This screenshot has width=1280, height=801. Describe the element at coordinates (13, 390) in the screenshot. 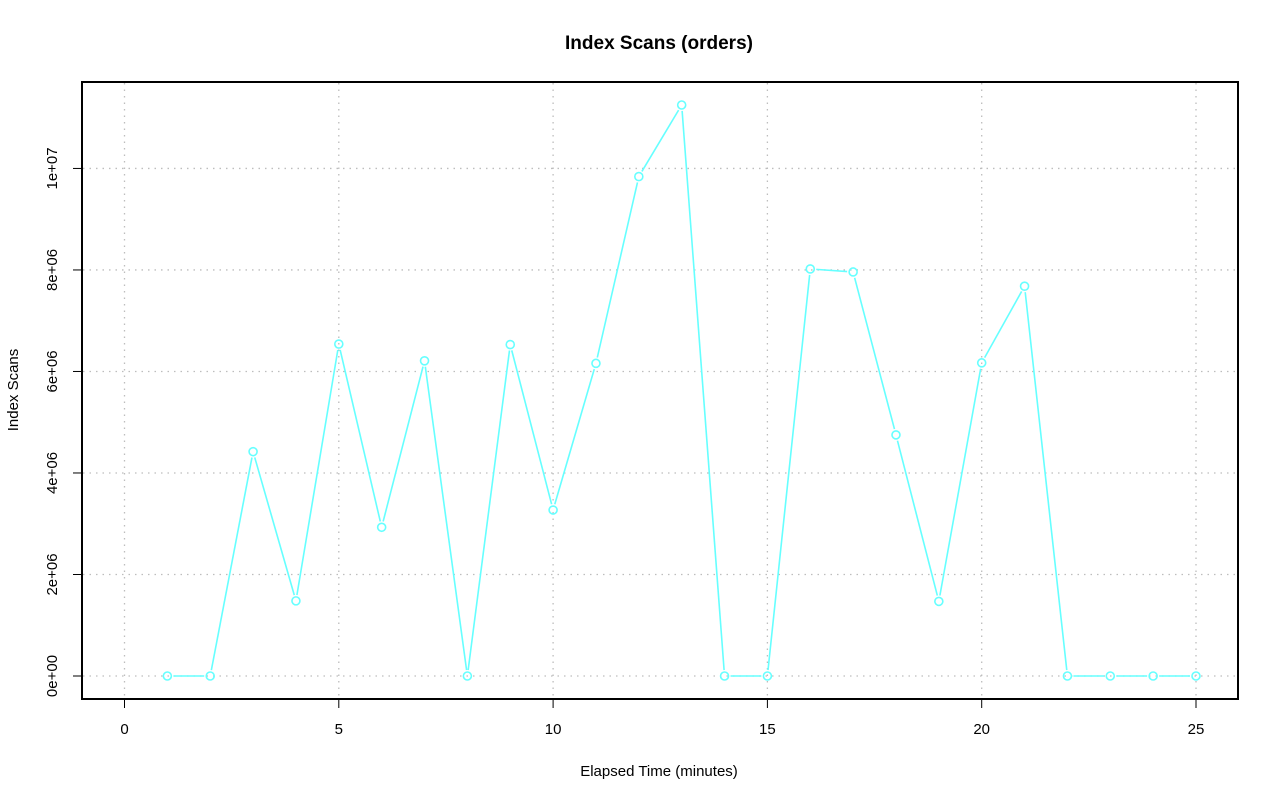

I see `y-axis-label: Index Scans` at that location.